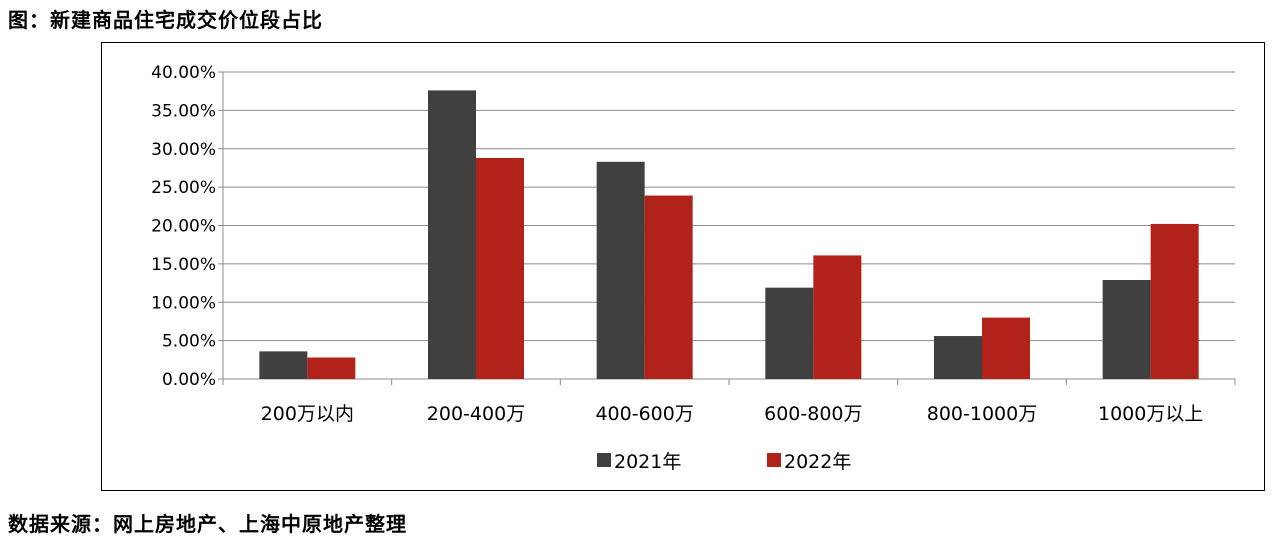 The width and height of the screenshot is (1276, 544). What do you see at coordinates (183, 111) in the screenshot?
I see `y-tick-label: 35.00%` at bounding box center [183, 111].